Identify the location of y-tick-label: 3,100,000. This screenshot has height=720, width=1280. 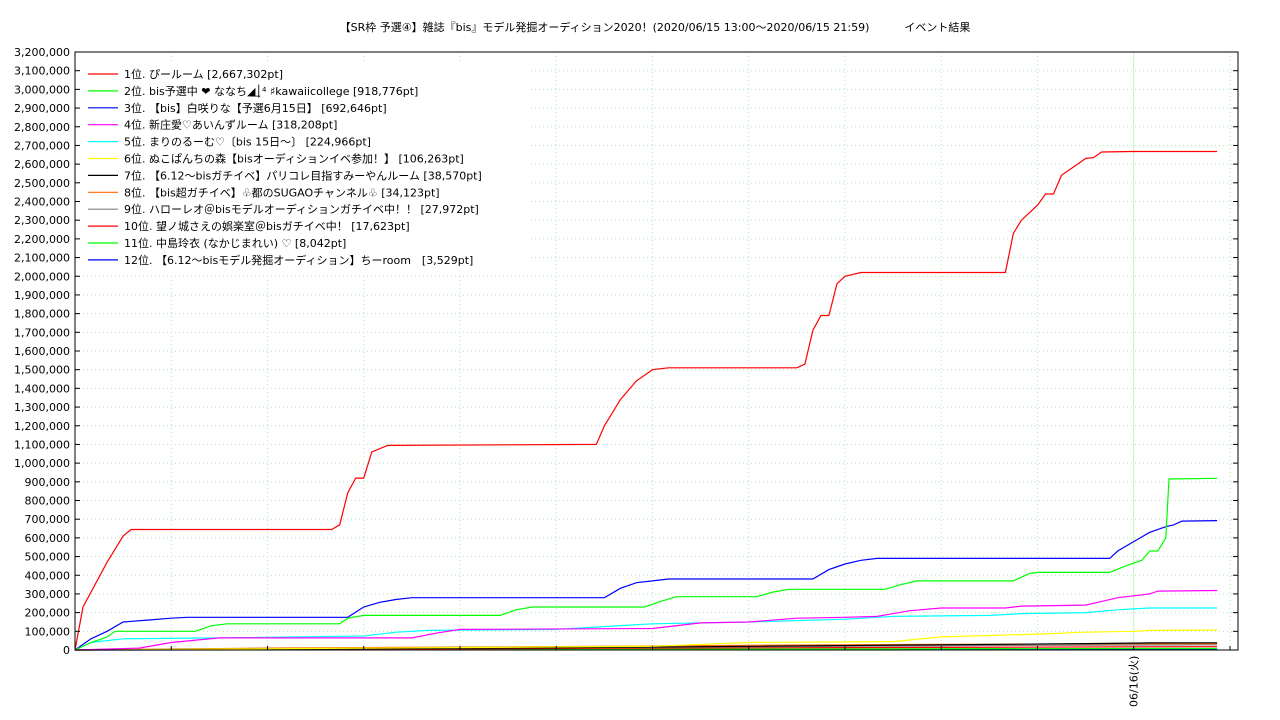
(42, 71).